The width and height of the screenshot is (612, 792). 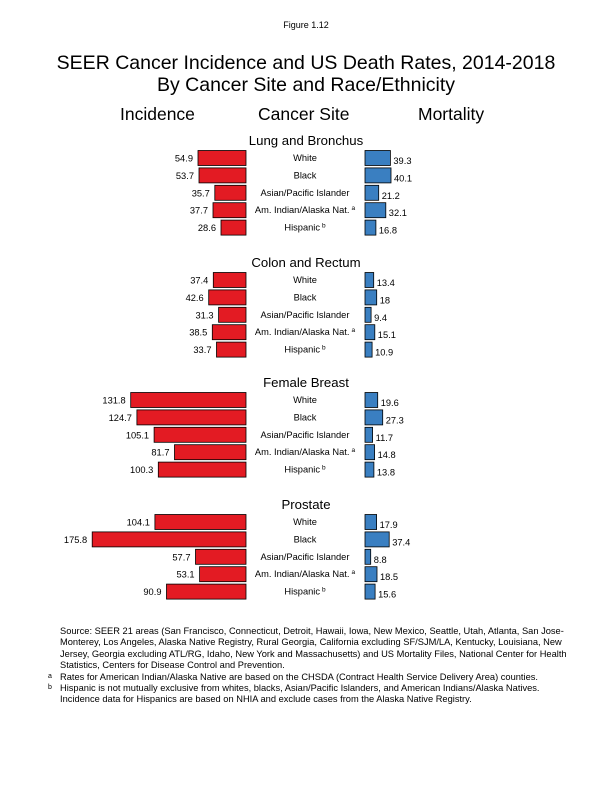 What do you see at coordinates (389, 577) in the screenshot?
I see `mortality-value-label: 18.5` at bounding box center [389, 577].